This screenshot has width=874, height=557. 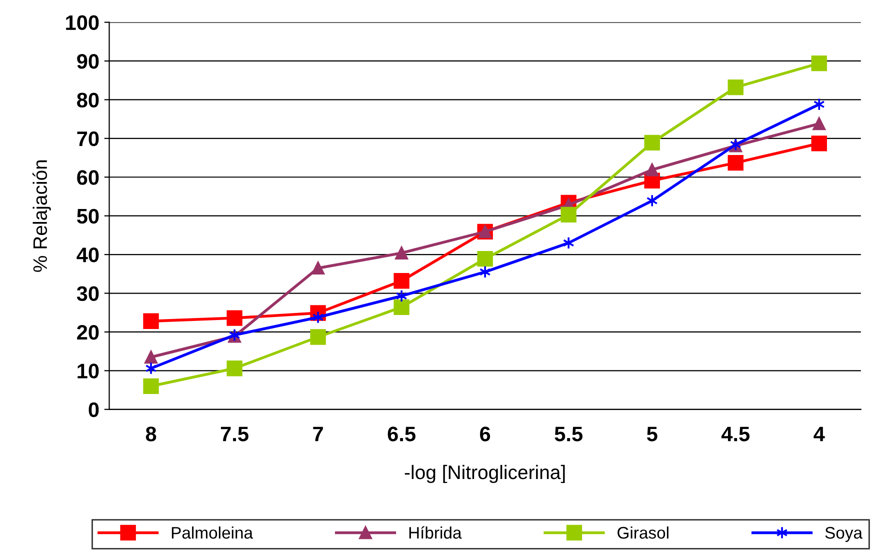 I want to click on y-tick-label: 100, so click(x=82, y=22).